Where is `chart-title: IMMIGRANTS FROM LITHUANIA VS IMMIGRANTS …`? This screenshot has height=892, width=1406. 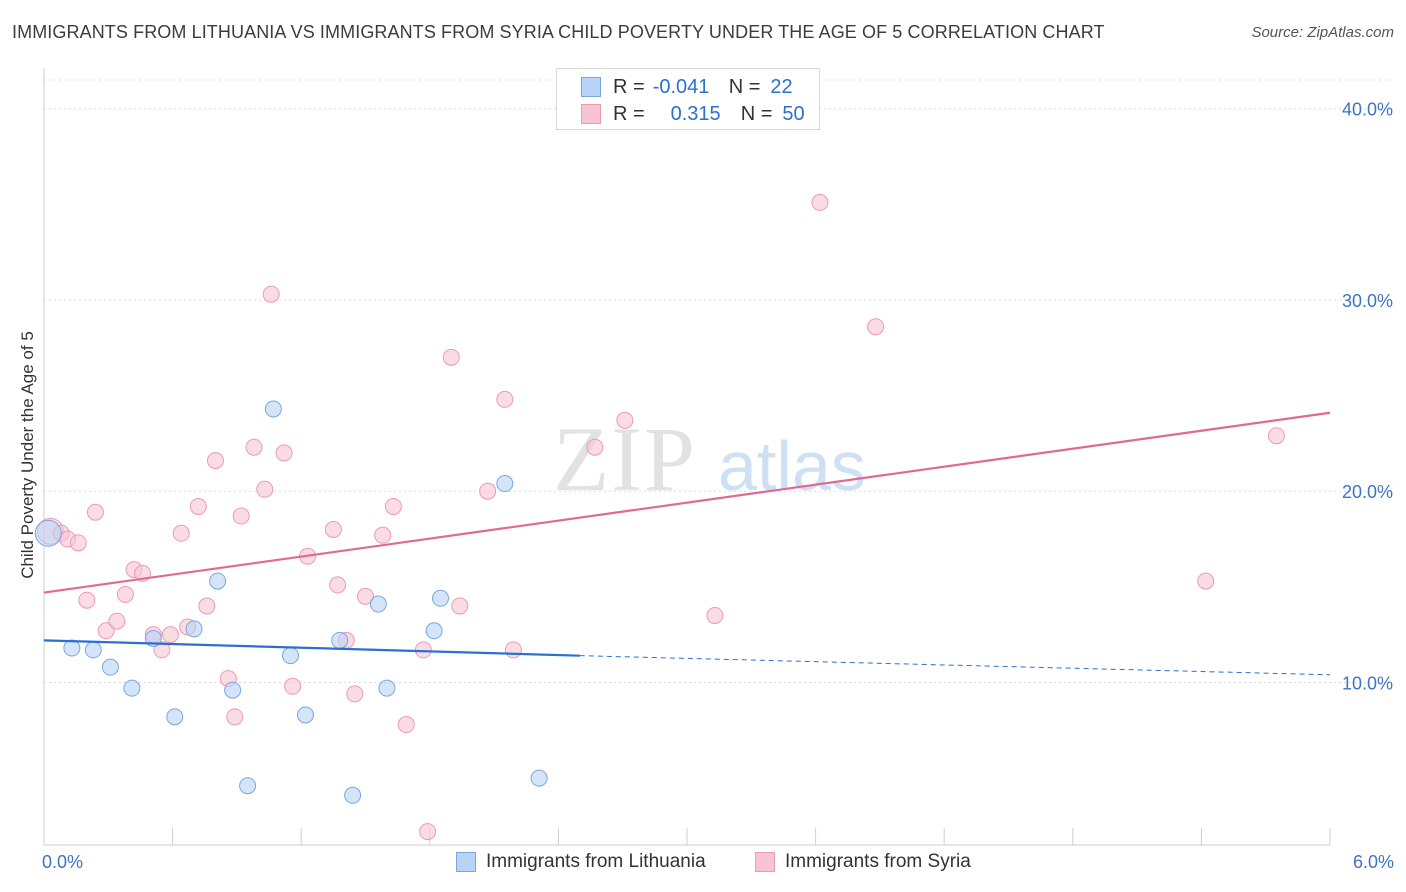 chart-title: IMMIGRANTS FROM LITHUANIA VS IMMIGRANTS … is located at coordinates (558, 32).